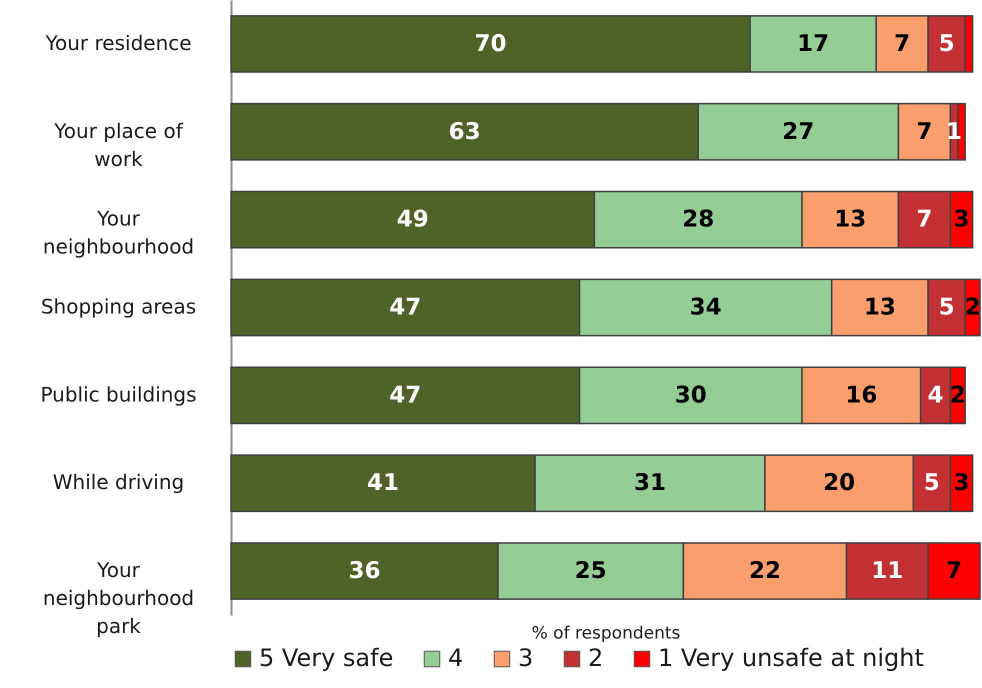 This screenshot has width=982, height=688. I want to click on data-label: 17, so click(813, 43).